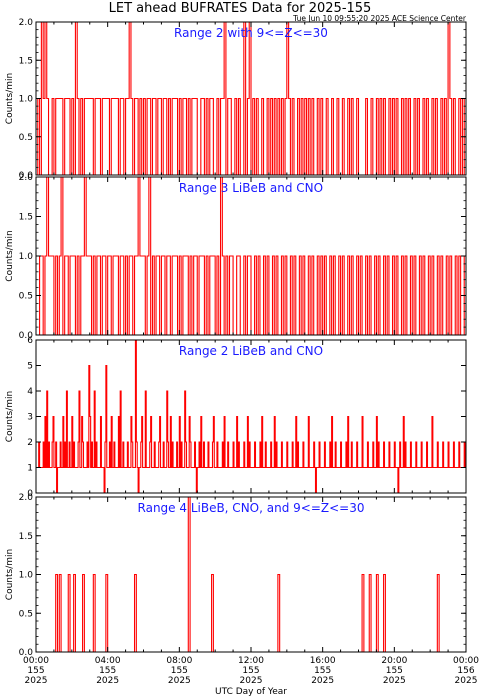  What do you see at coordinates (240, 8) in the screenshot?
I see `figure-title: LET ahead BUFRATES Data for 2025-155` at bounding box center [240, 8].